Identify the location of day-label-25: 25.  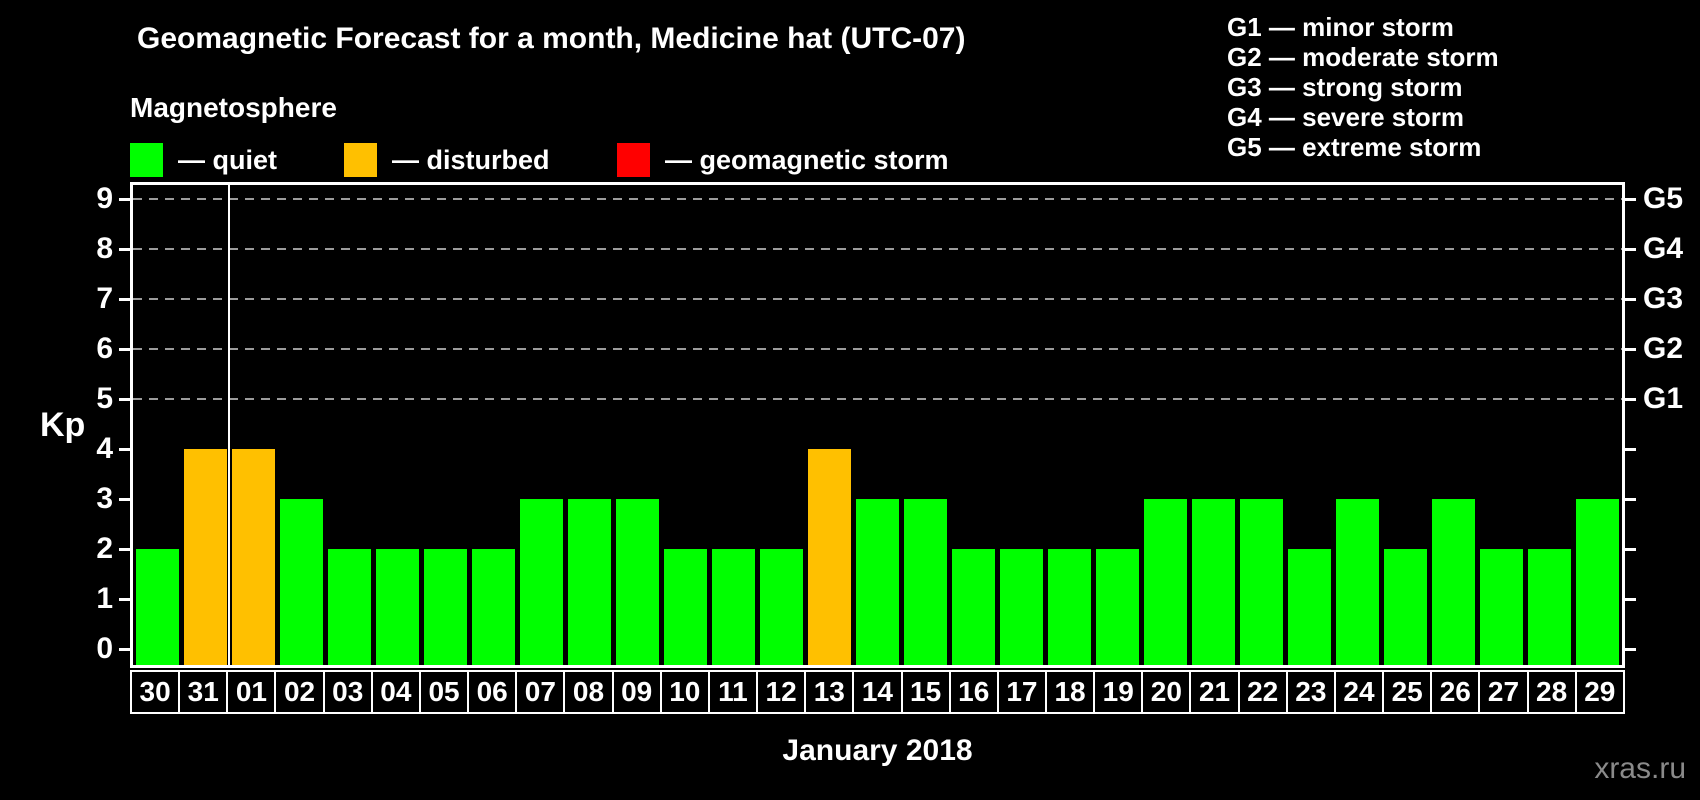
(1407, 692).